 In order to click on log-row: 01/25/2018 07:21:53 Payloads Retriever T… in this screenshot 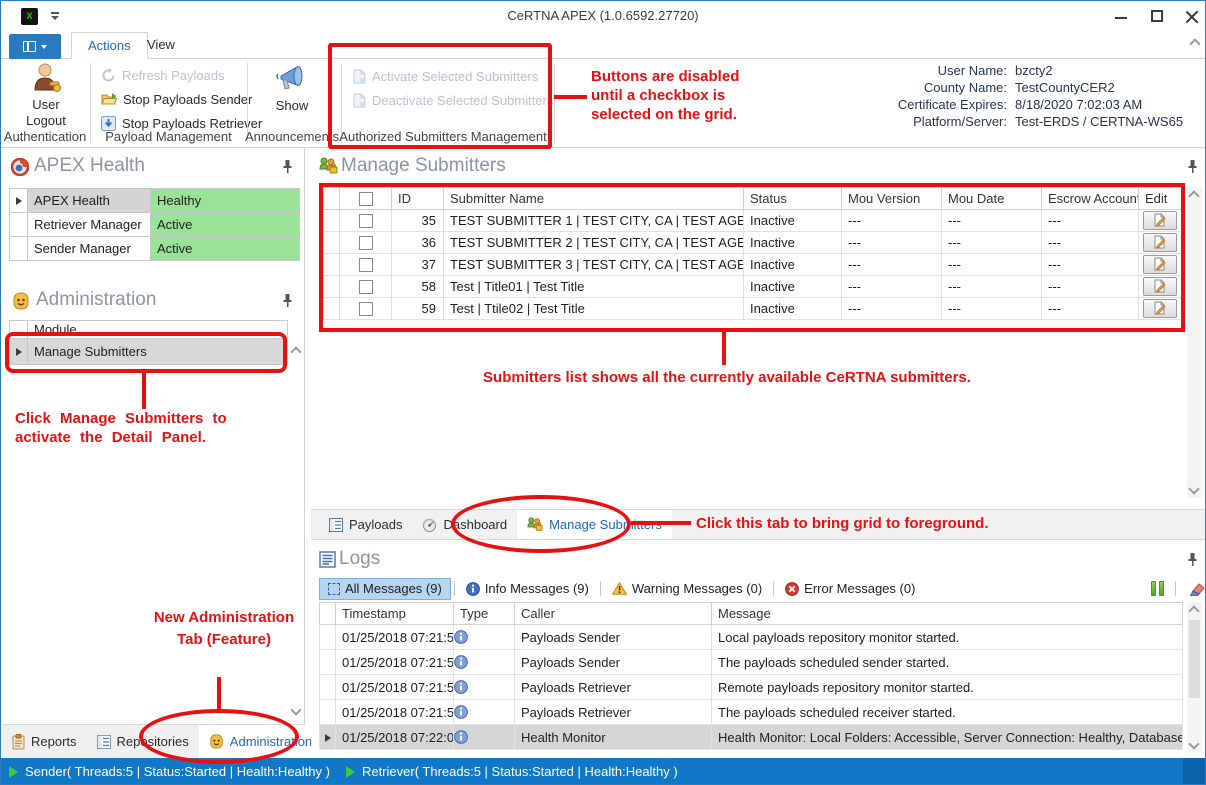, I will do `click(751, 712)`.